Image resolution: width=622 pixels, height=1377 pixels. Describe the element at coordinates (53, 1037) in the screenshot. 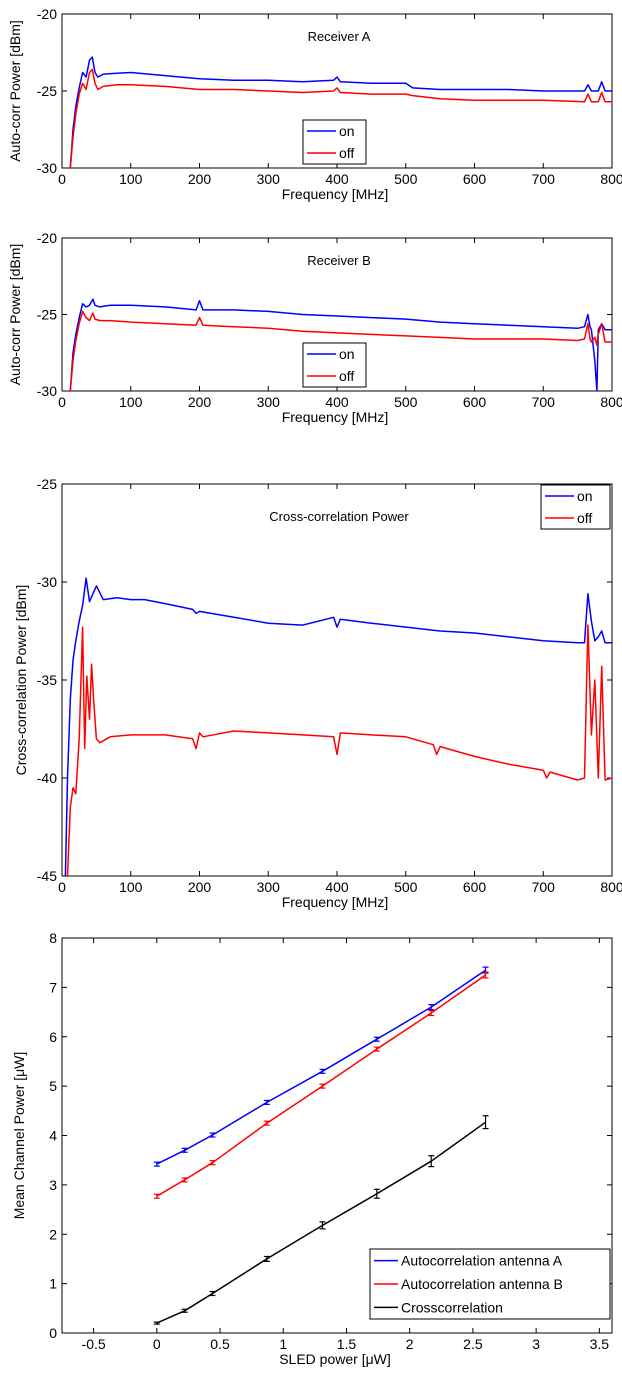

I see `y-tick-label: 6` at that location.